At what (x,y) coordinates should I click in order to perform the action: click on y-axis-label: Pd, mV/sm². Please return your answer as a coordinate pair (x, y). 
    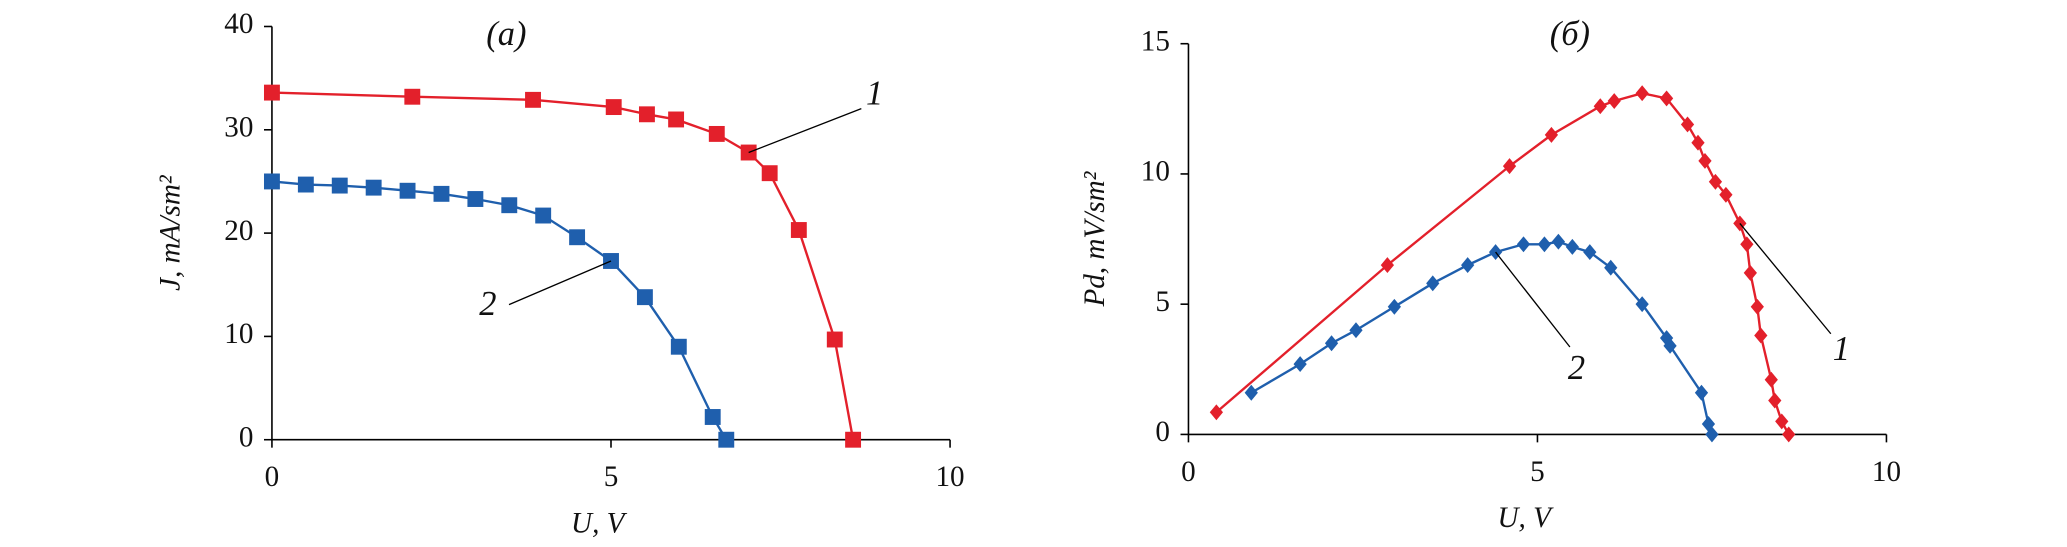
    Looking at the image, I should click on (1095, 238).